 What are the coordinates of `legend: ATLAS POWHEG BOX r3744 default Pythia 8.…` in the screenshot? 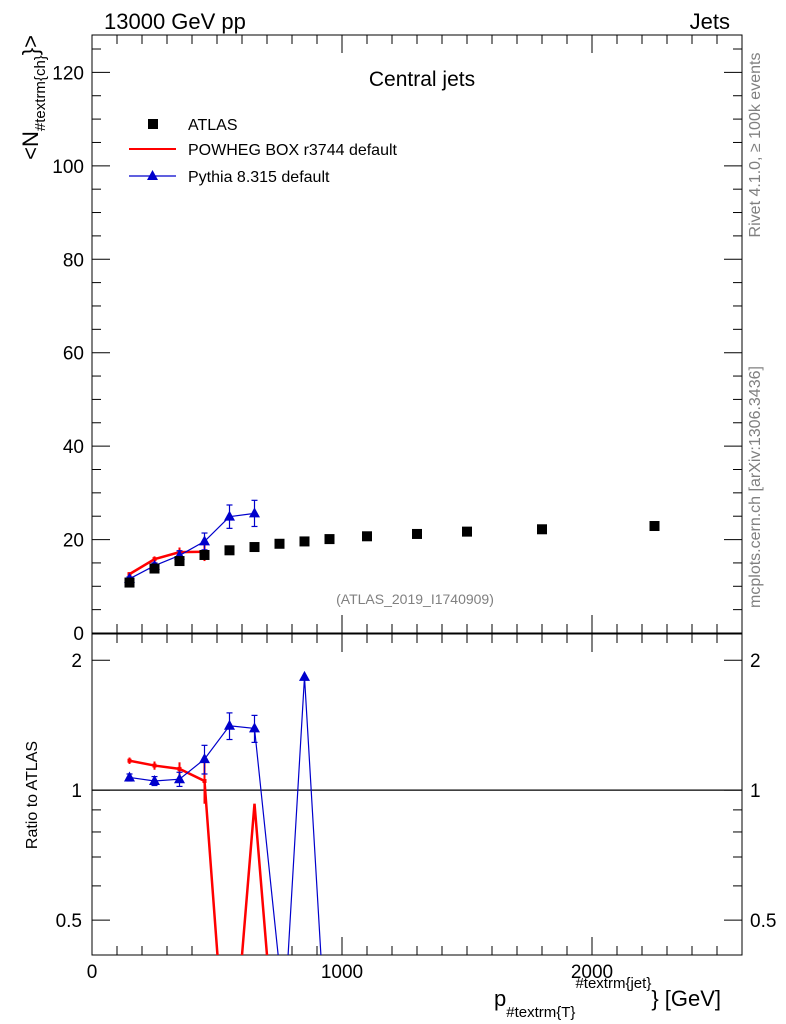 It's located at (263, 151).